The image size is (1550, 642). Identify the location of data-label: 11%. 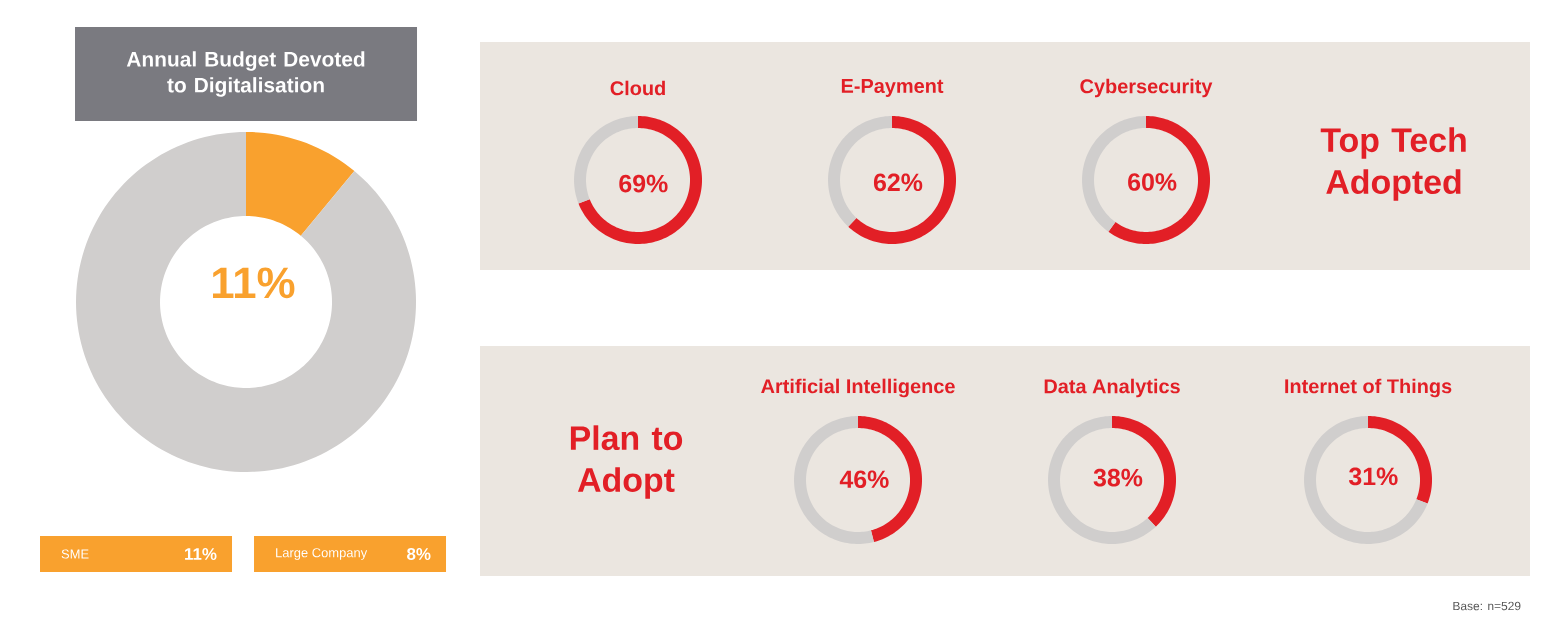
(254, 283).